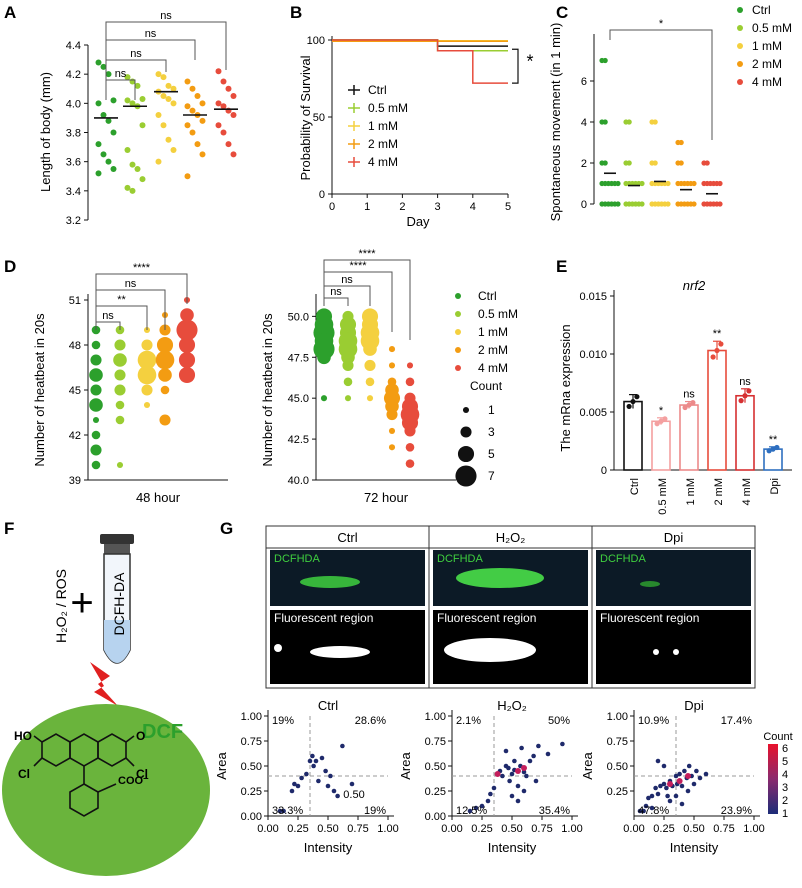 The image size is (802, 888). Describe the element at coordinates (466, 432) in the screenshot. I see `count-legend-bubble` at that location.